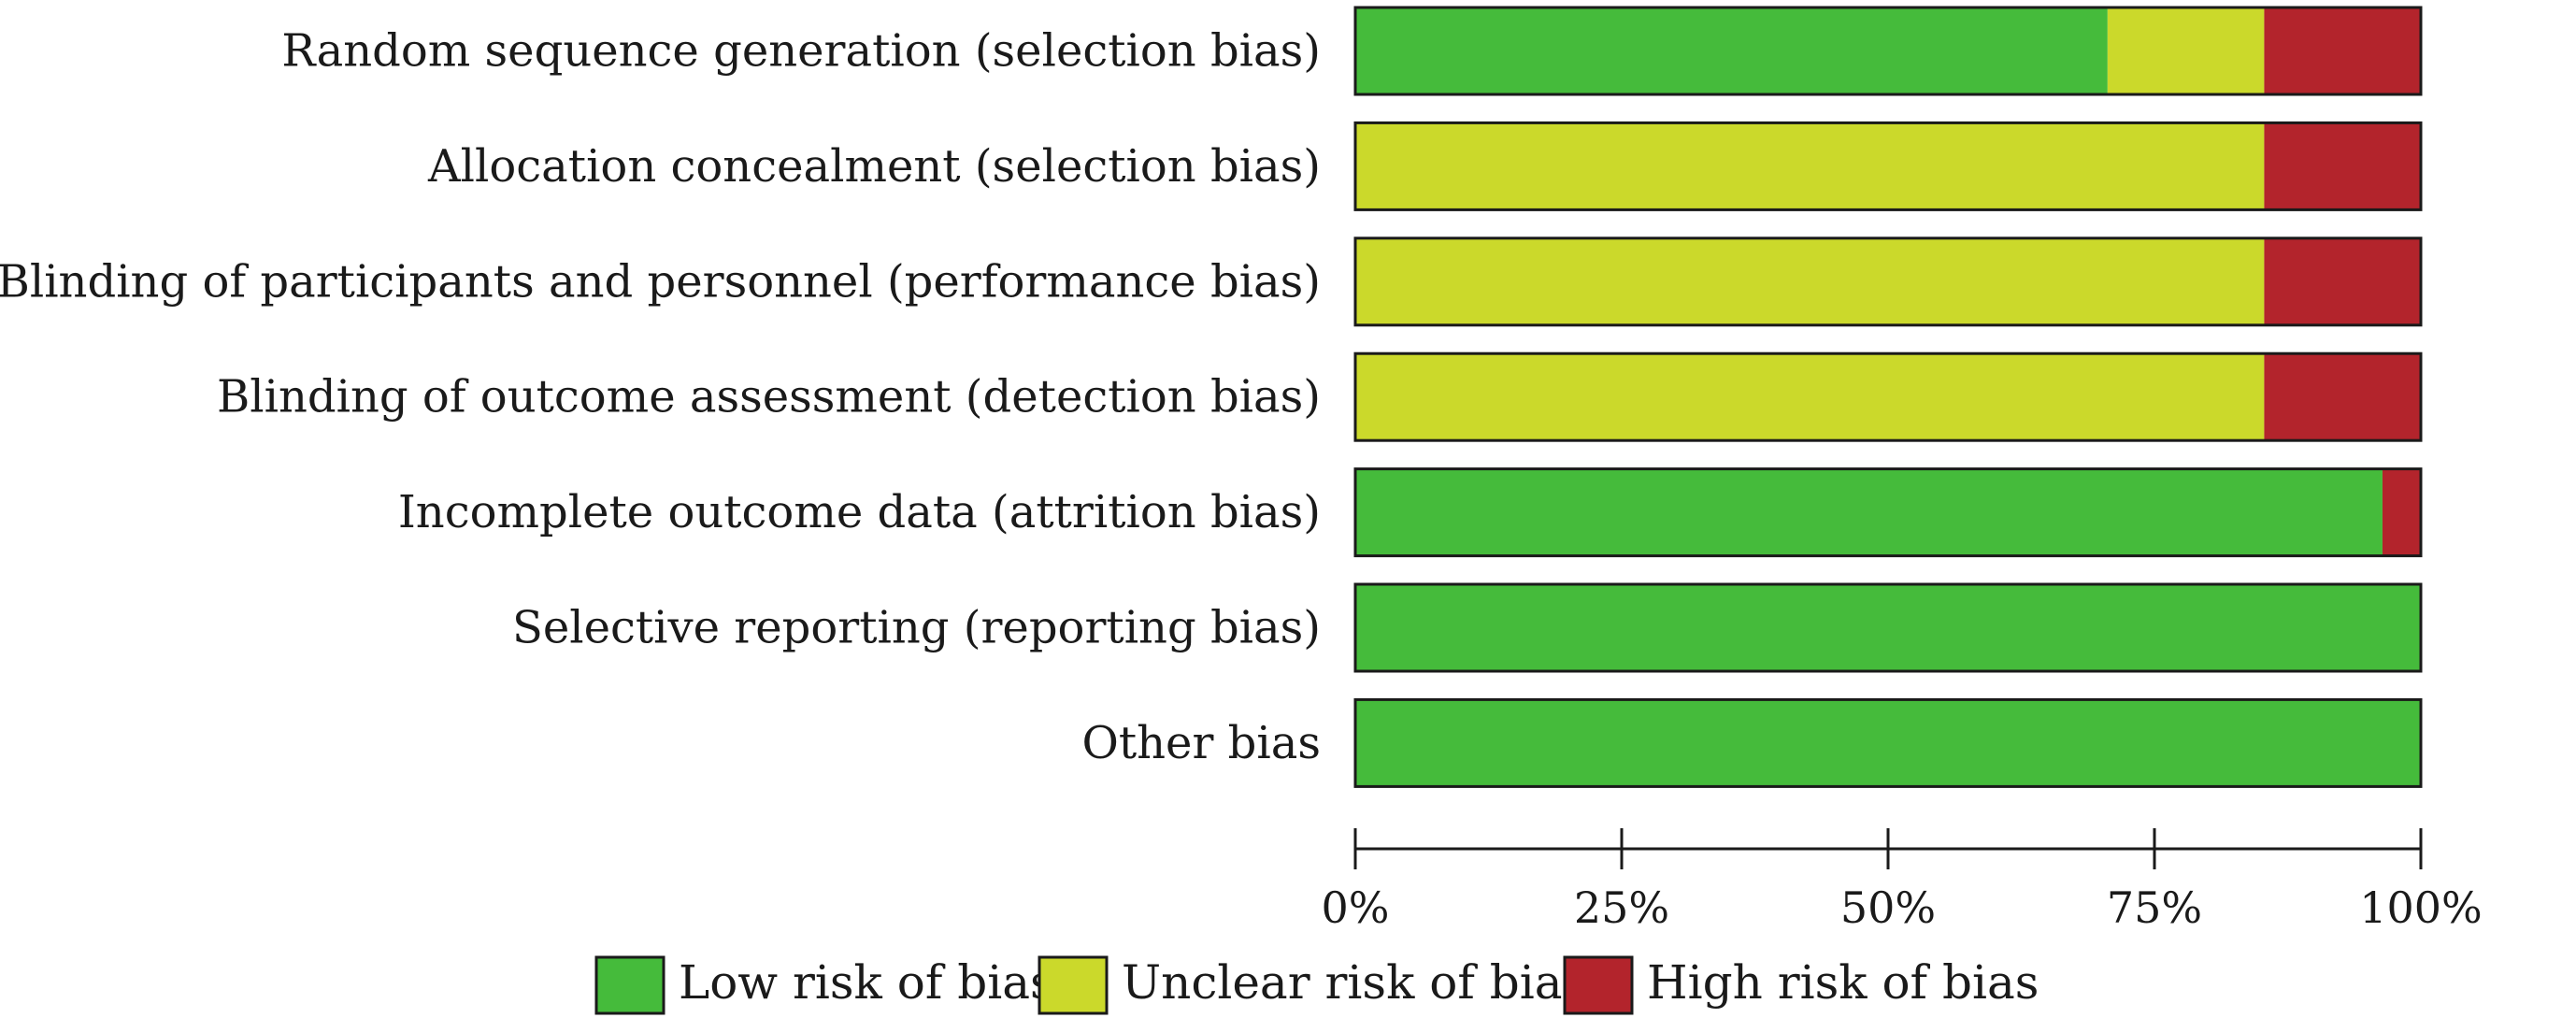  What do you see at coordinates (1888, 907) in the screenshot?
I see `x-tick-label: 50%` at bounding box center [1888, 907].